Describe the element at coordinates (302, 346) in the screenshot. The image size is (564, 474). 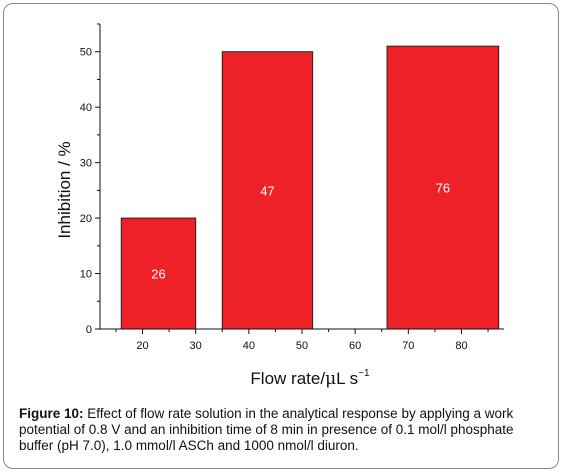
I see `x-tick-label: 50` at that location.